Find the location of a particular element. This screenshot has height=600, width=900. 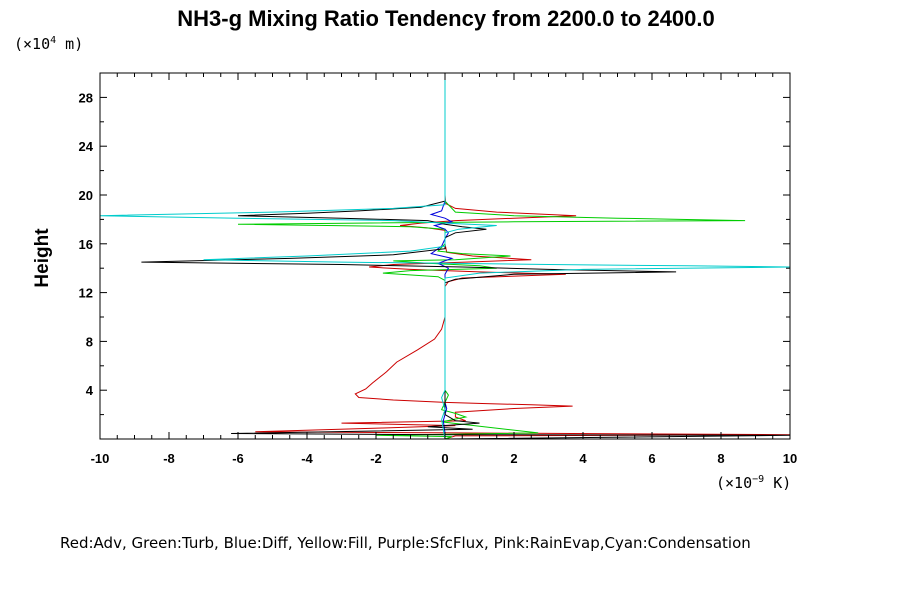

y-unit-tail: m) is located at coordinates (69, 44).